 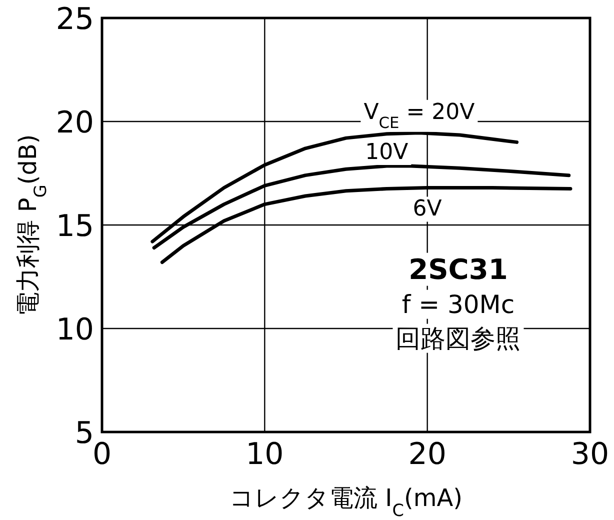 I want to click on x-tick-label: 10, so click(x=265, y=454).